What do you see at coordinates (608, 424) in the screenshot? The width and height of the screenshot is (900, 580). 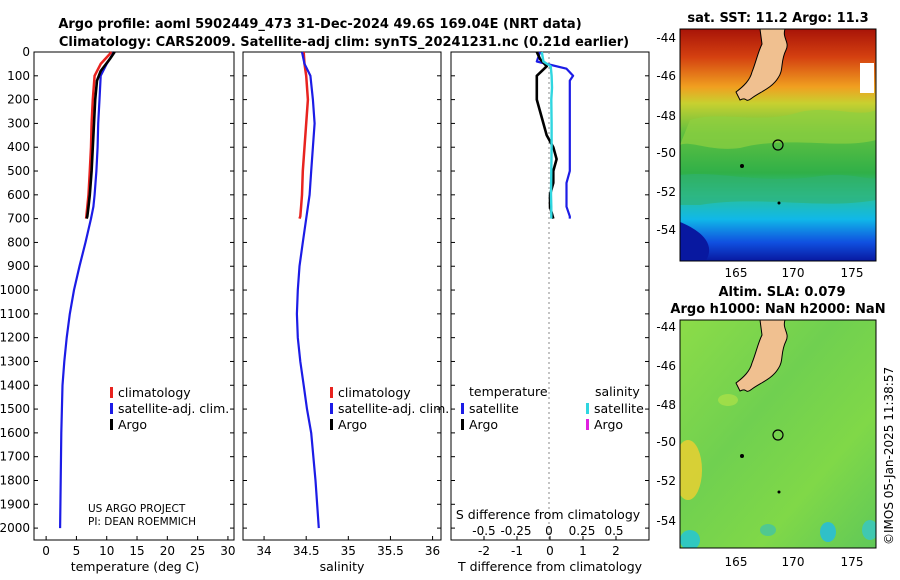 I see `legend-label-sal-argo: Argo` at bounding box center [608, 424].